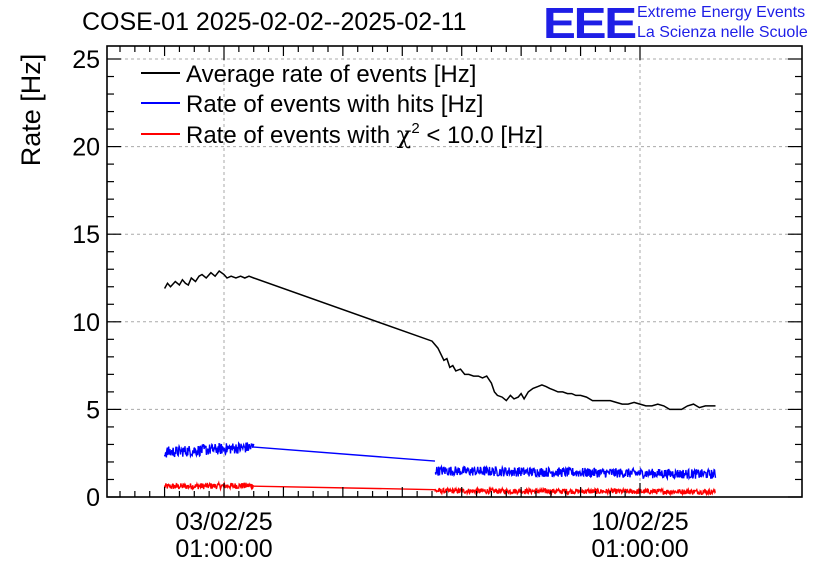 The image size is (836, 572). Describe the element at coordinates (344, 454) in the screenshot. I see `series-1-gap-line` at that location.